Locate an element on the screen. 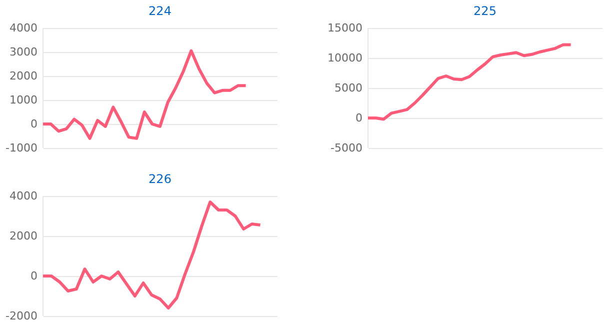 The image size is (607, 335). y-tick-label: 10000 is located at coordinates (345, 58).